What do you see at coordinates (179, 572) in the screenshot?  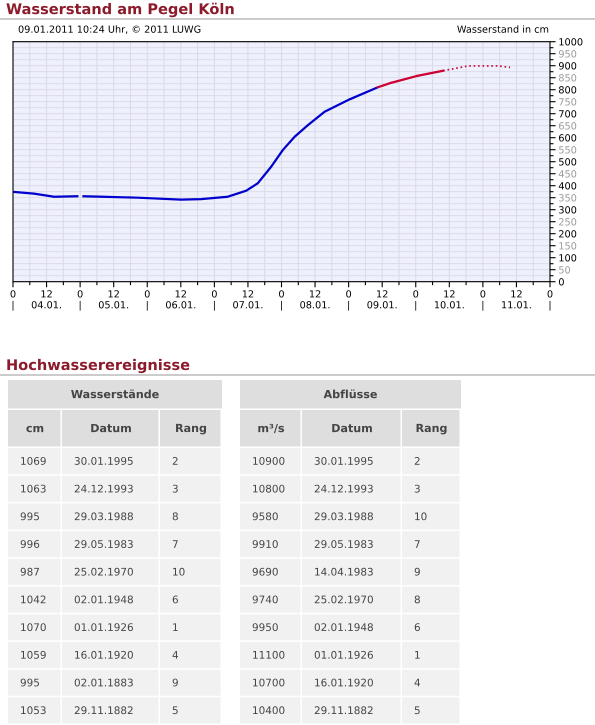 I see `text: 10` at bounding box center [179, 572].